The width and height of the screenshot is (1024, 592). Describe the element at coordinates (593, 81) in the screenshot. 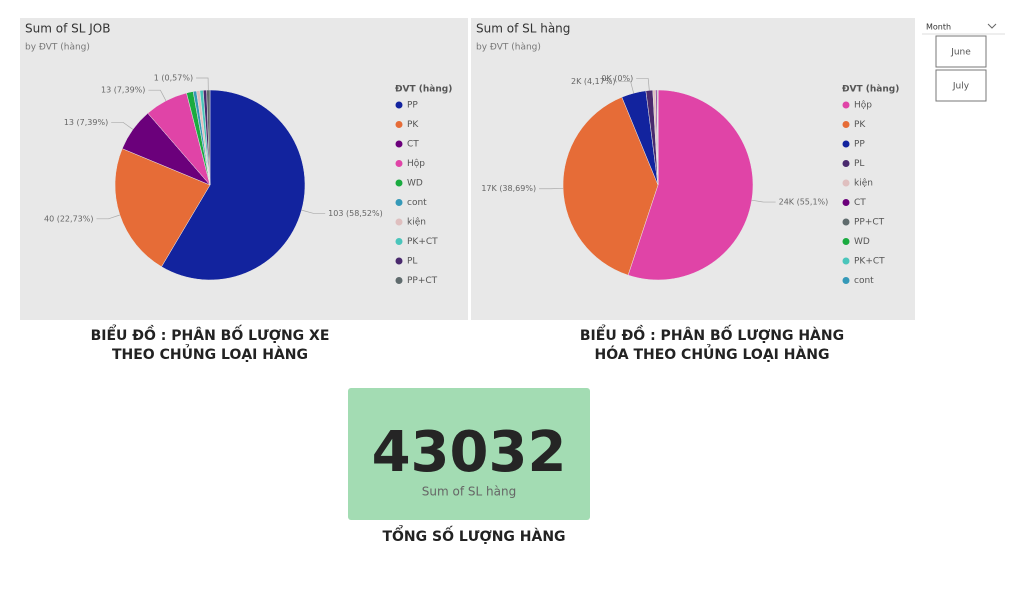

I see `data-label: 2K (4,17%)` at that location.